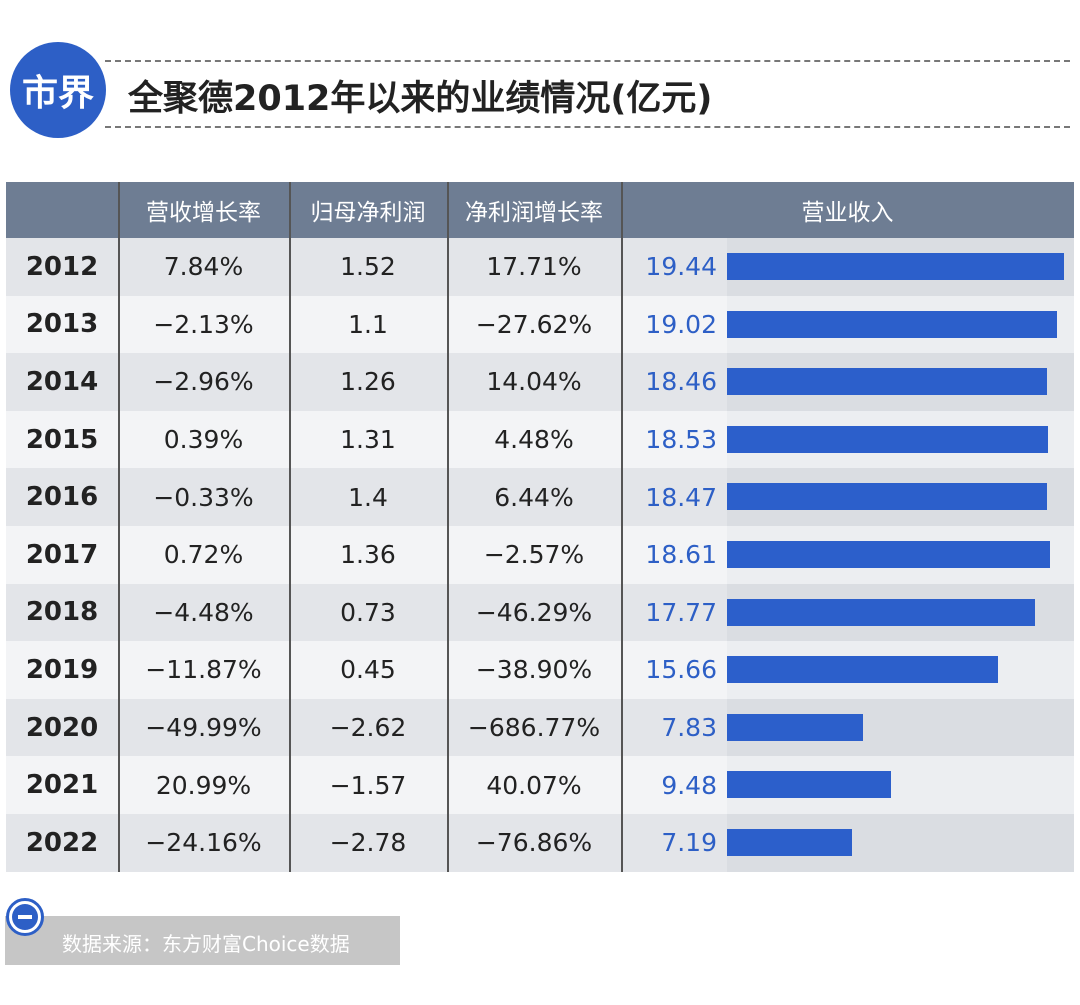  Describe the element at coordinates (681, 324) in the screenshot. I see `revenue-label: 19.02` at that location.